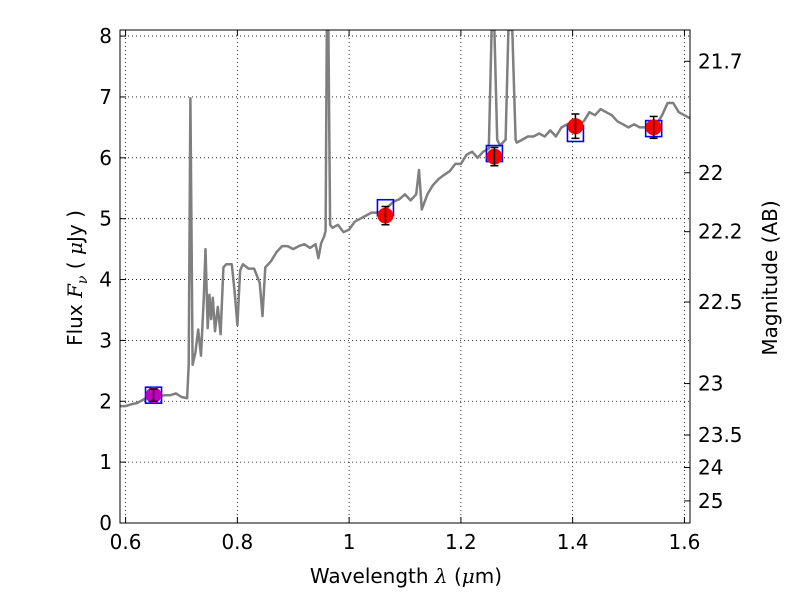 The height and width of the screenshot is (600, 800). I want to click on mag-tick-label: 22, so click(710, 173).